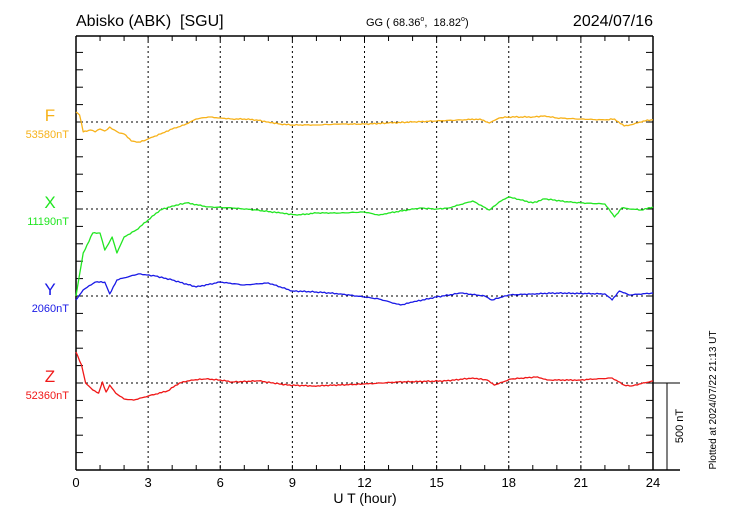  Describe the element at coordinates (50, 115) in the screenshot. I see `component-label-f: F` at that location.